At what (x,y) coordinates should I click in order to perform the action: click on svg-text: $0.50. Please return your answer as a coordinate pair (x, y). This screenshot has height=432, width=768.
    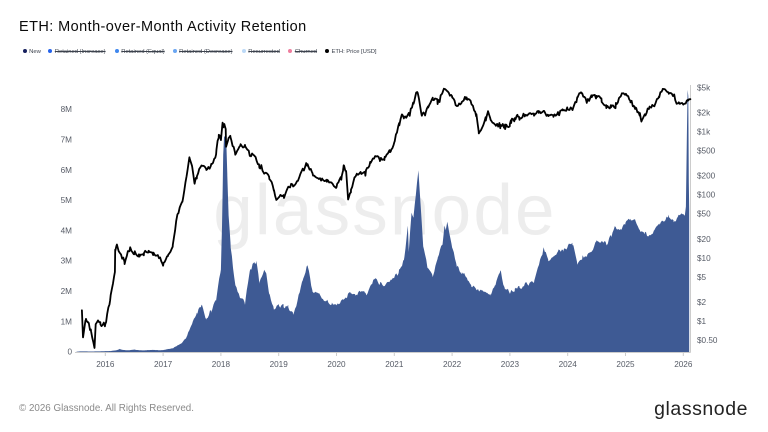
    Looking at the image, I should click on (707, 340).